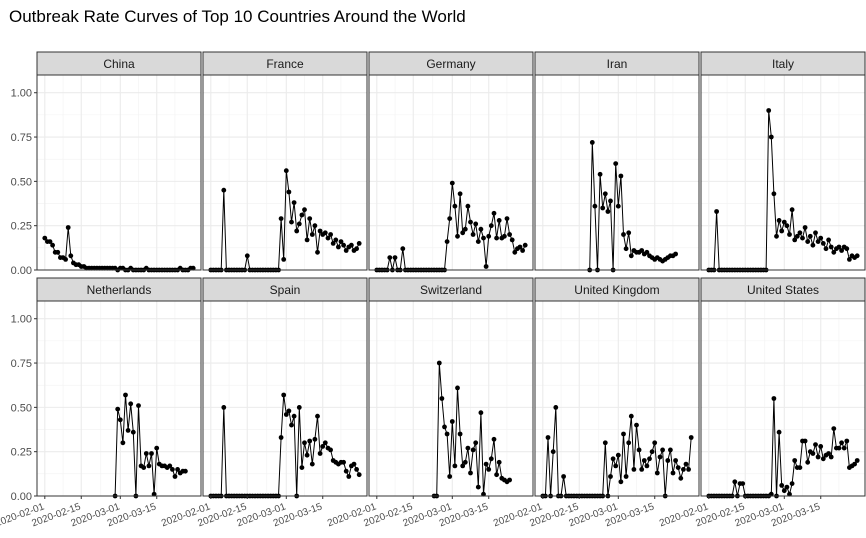 Image resolution: width=866 pixels, height=538 pixels. What do you see at coordinates (21, 94) in the screenshot?
I see `y-tick-label: 1.00` at bounding box center [21, 94].